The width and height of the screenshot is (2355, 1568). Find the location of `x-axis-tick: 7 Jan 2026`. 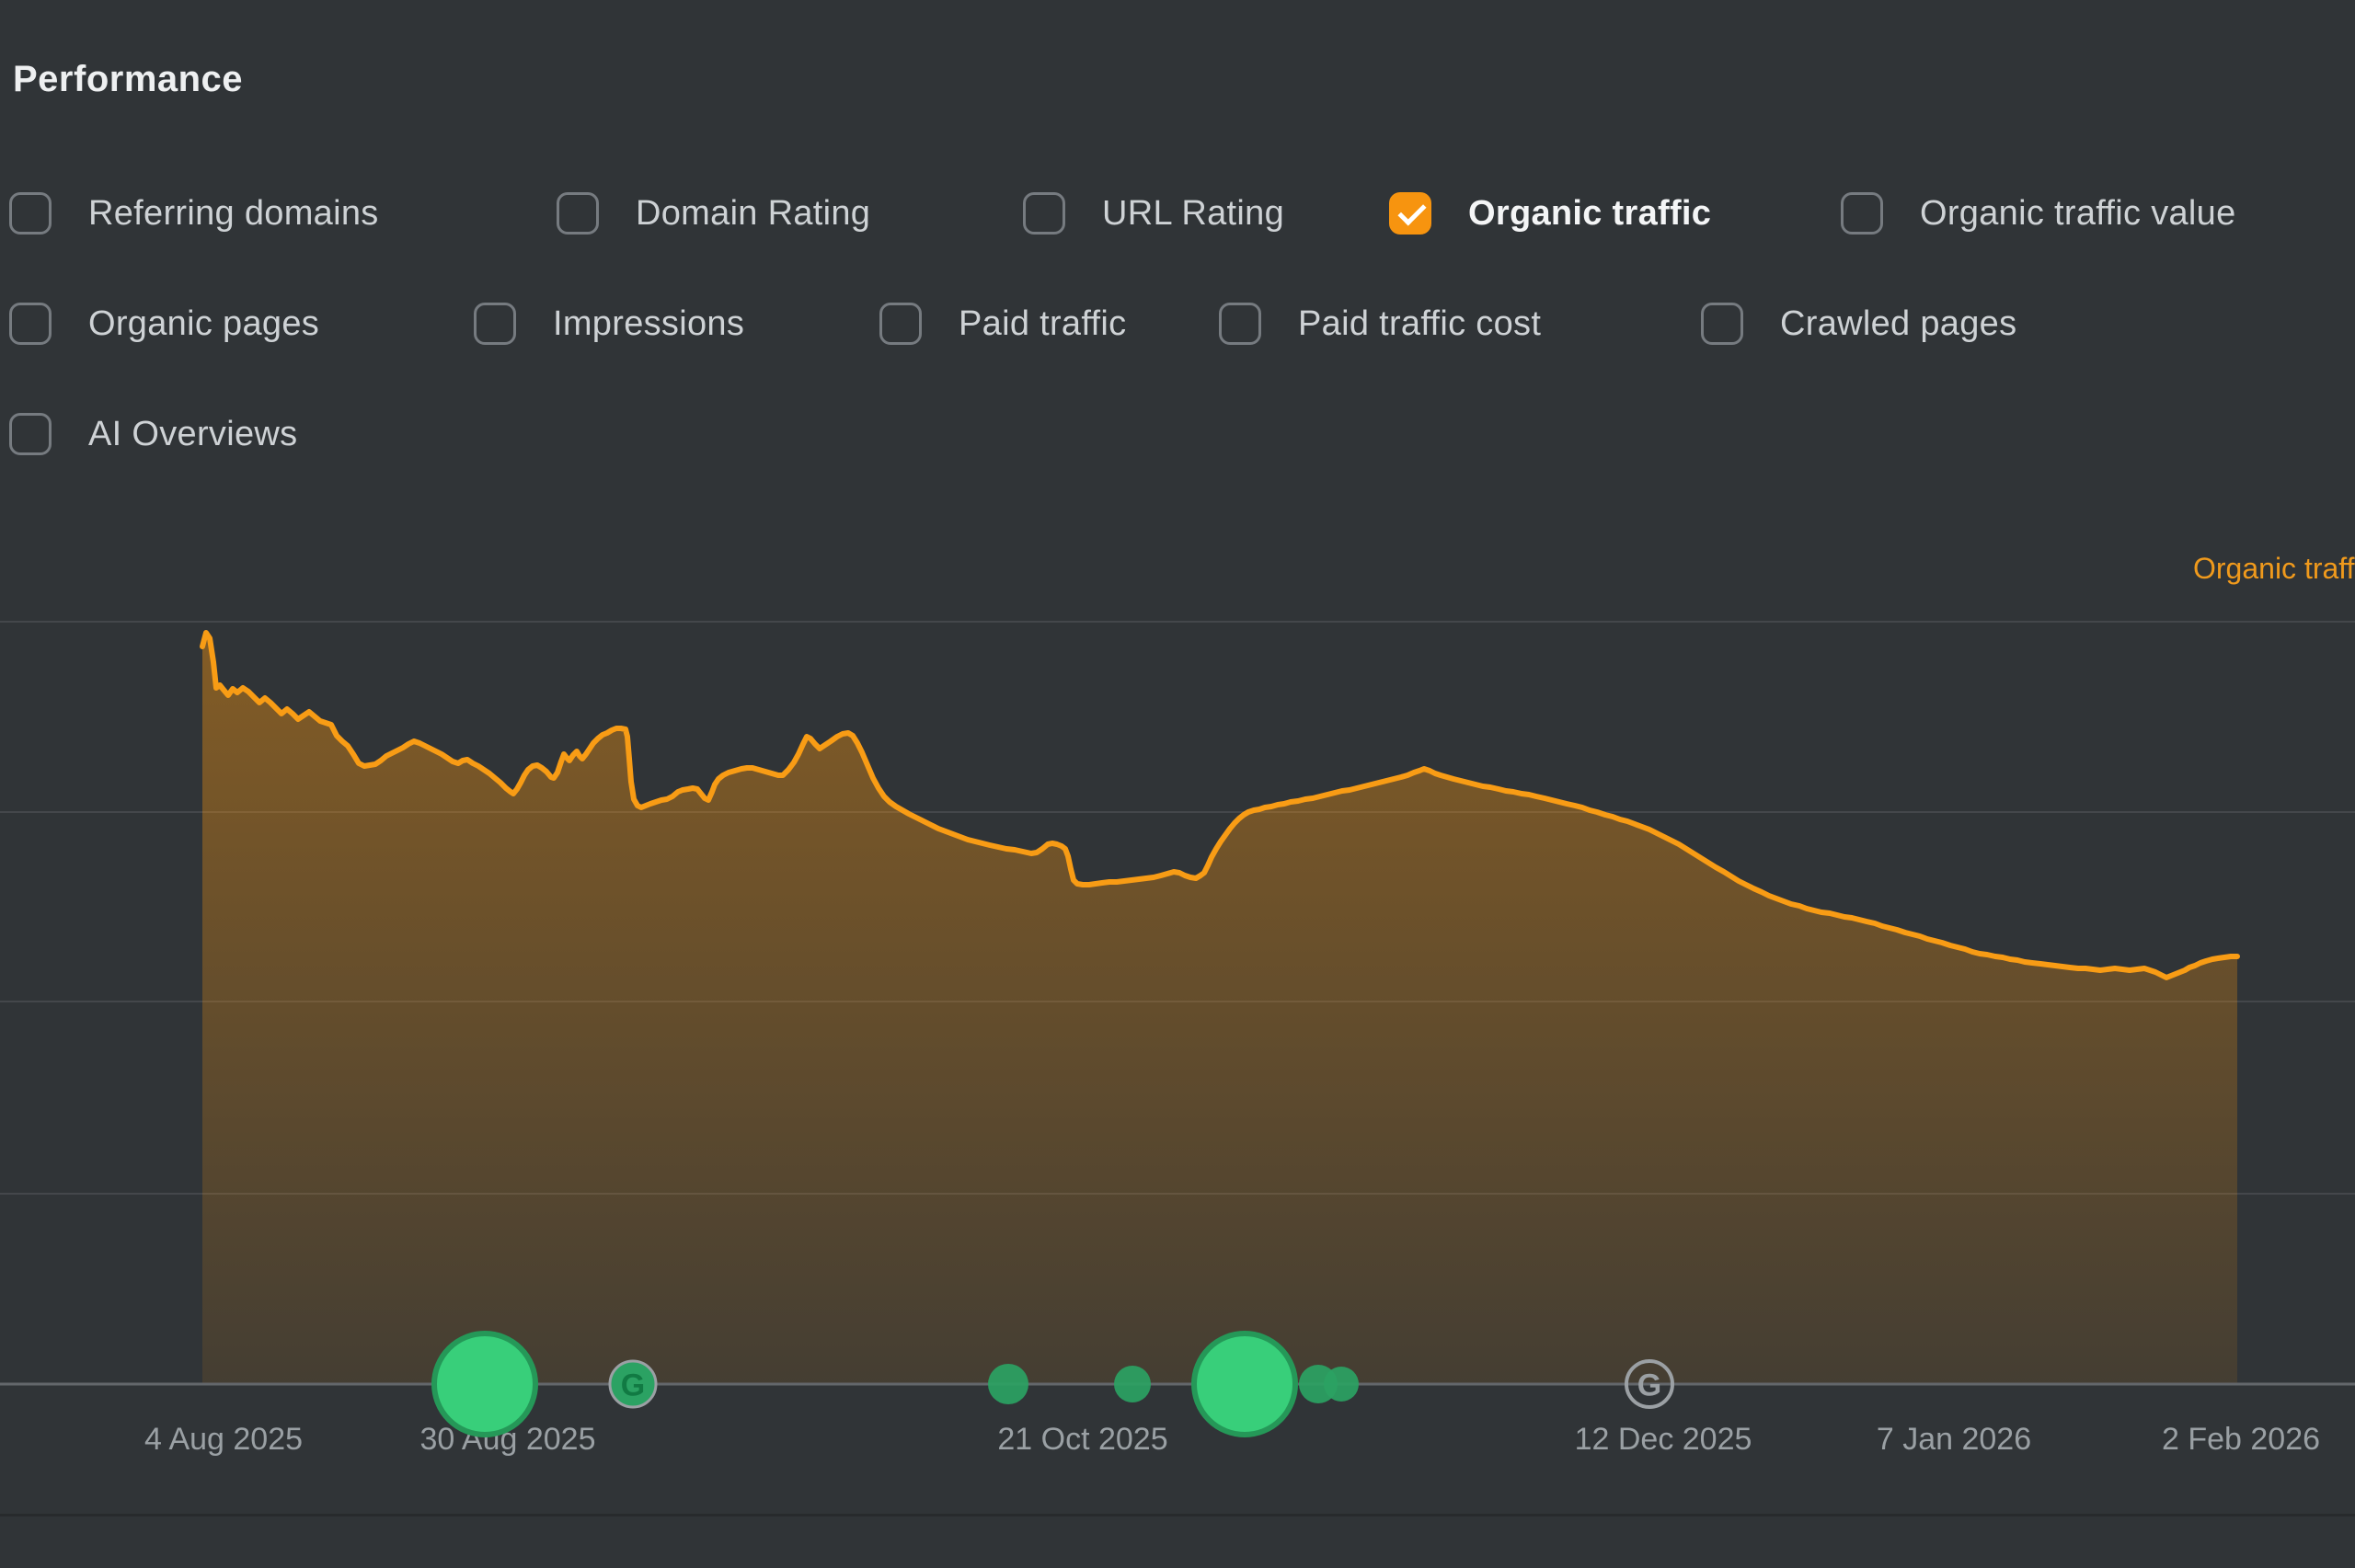

x-axis-tick: 7 Jan 2026 is located at coordinates (1954, 1439).